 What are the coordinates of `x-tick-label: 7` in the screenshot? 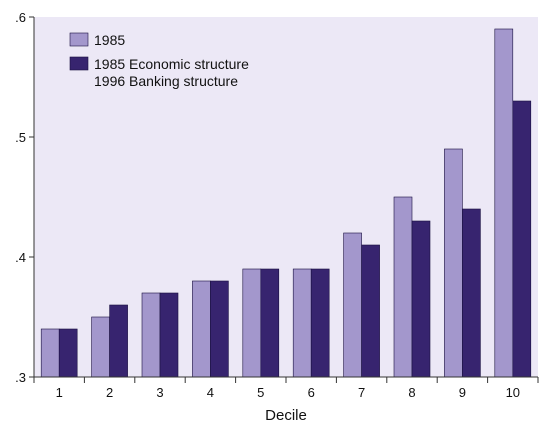 It's located at (361, 392).